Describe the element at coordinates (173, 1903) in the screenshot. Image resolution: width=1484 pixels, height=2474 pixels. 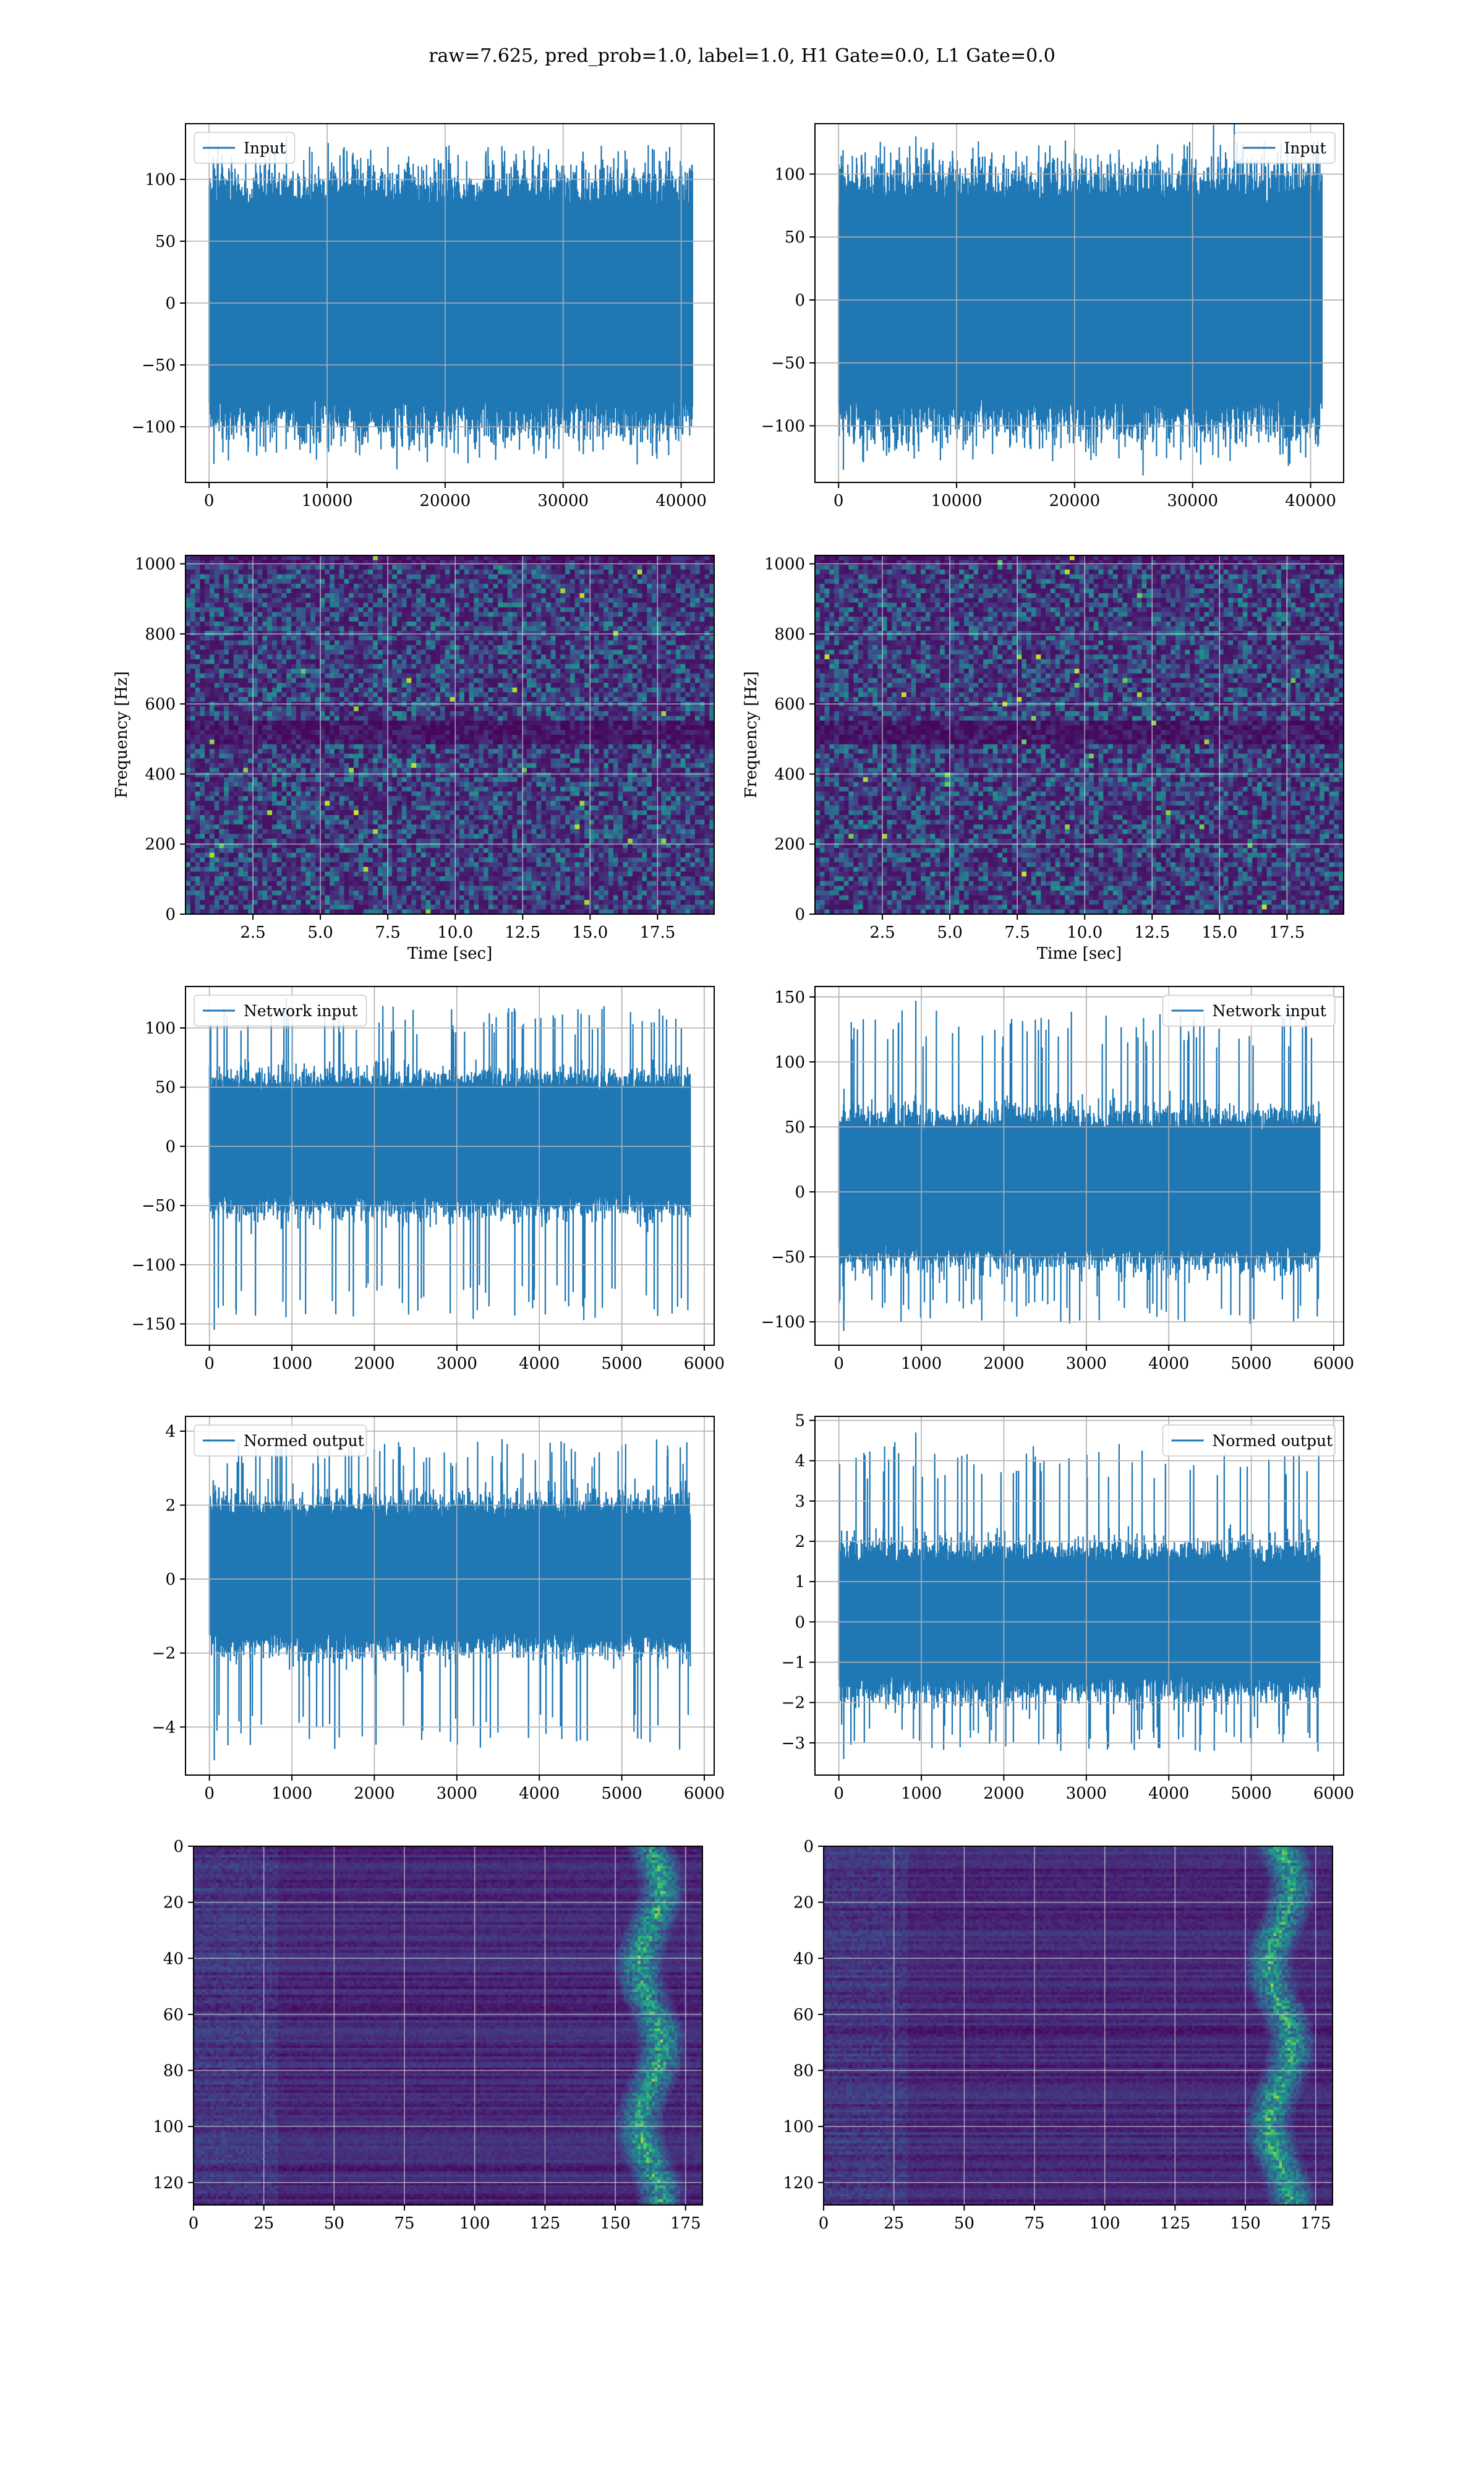
I see `feature-map-h1-ytick-label: 20` at that location.